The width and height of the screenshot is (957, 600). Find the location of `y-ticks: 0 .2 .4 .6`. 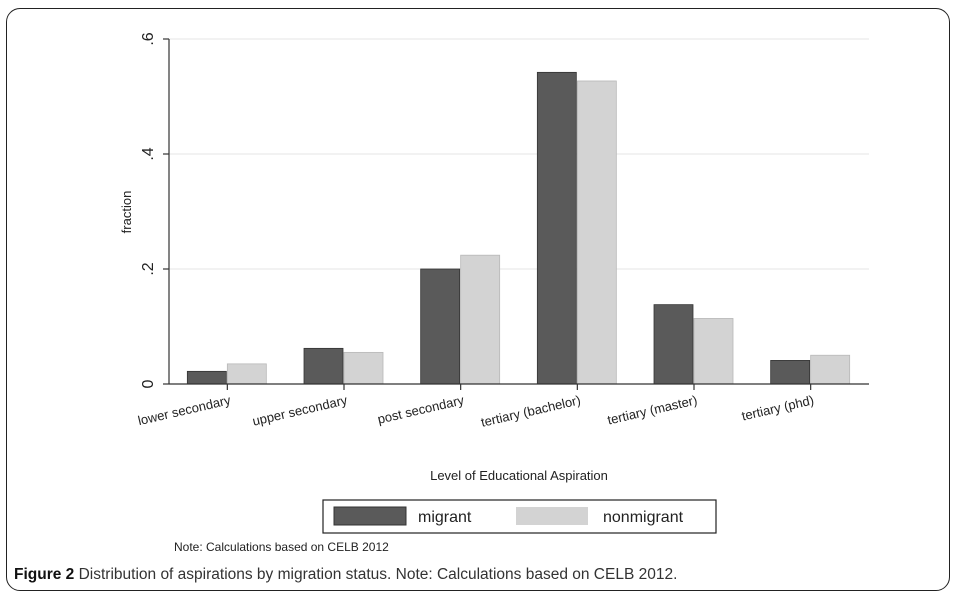

y-ticks: 0 .2 .4 .6 is located at coordinates (154, 210).